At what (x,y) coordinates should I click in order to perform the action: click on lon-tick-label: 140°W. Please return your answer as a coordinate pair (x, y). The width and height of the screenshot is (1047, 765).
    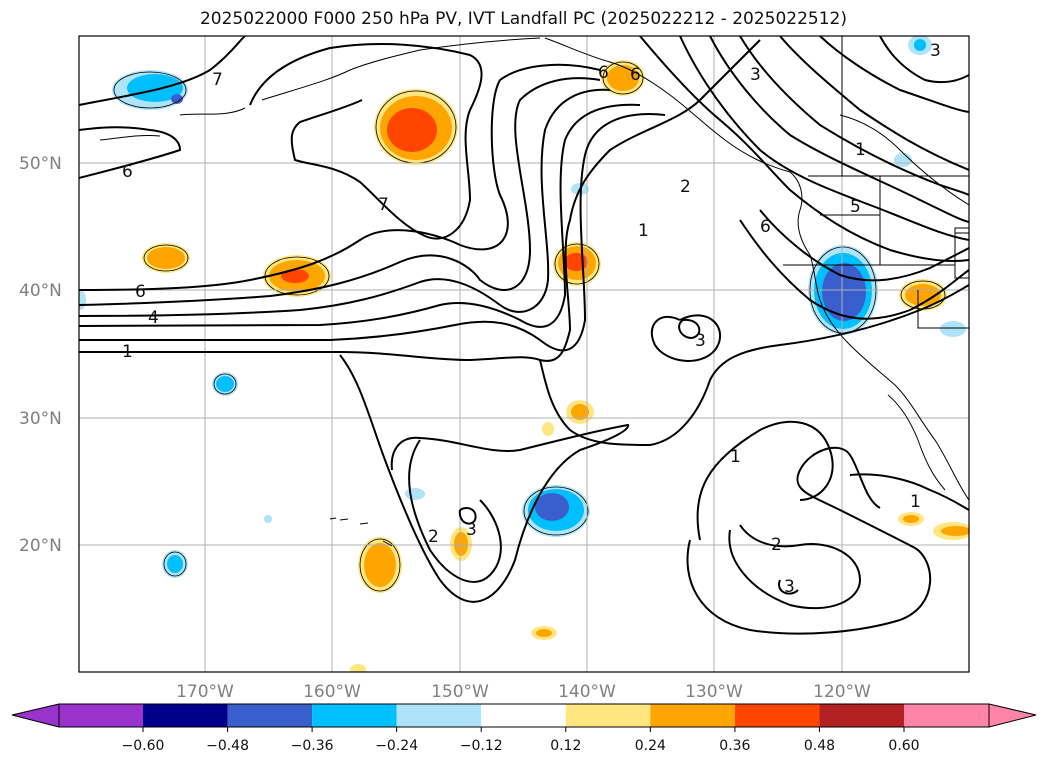
    Looking at the image, I should click on (587, 692).